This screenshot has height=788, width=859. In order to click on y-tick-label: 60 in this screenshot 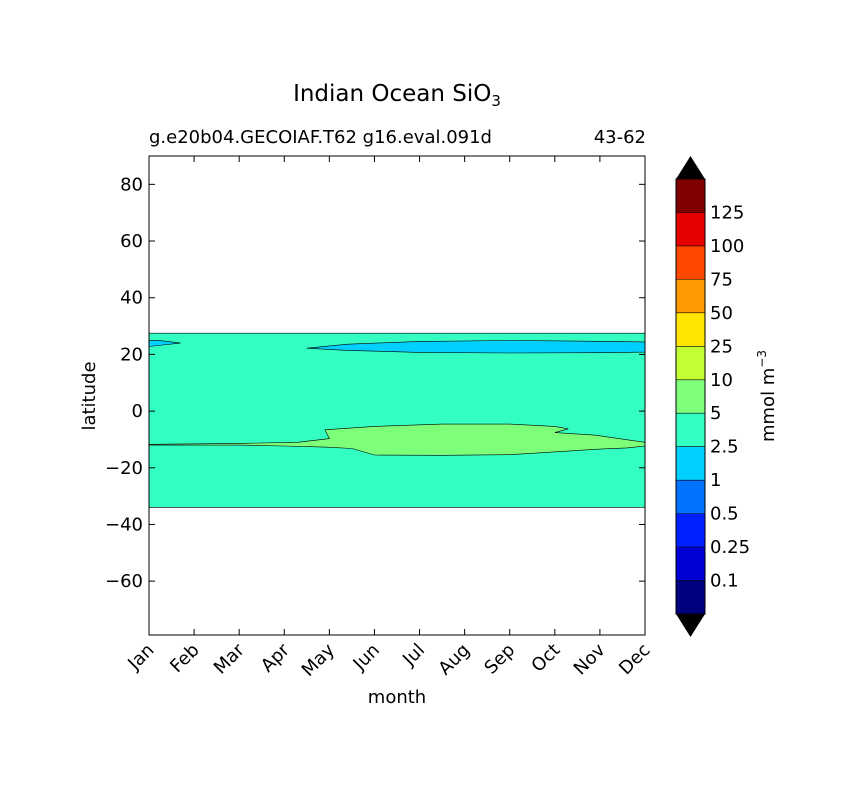, I will do `click(131, 241)`.